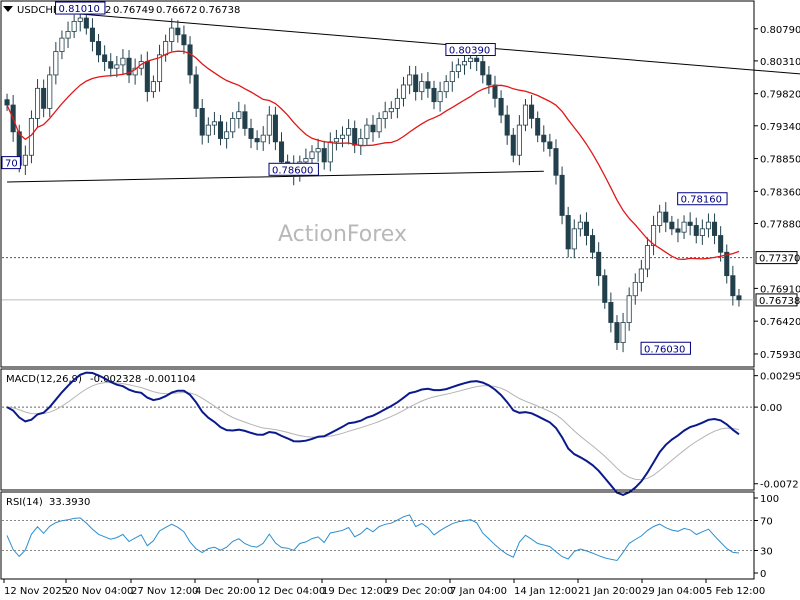  I want to click on price-tick-label: 0.75930, so click(780, 355).